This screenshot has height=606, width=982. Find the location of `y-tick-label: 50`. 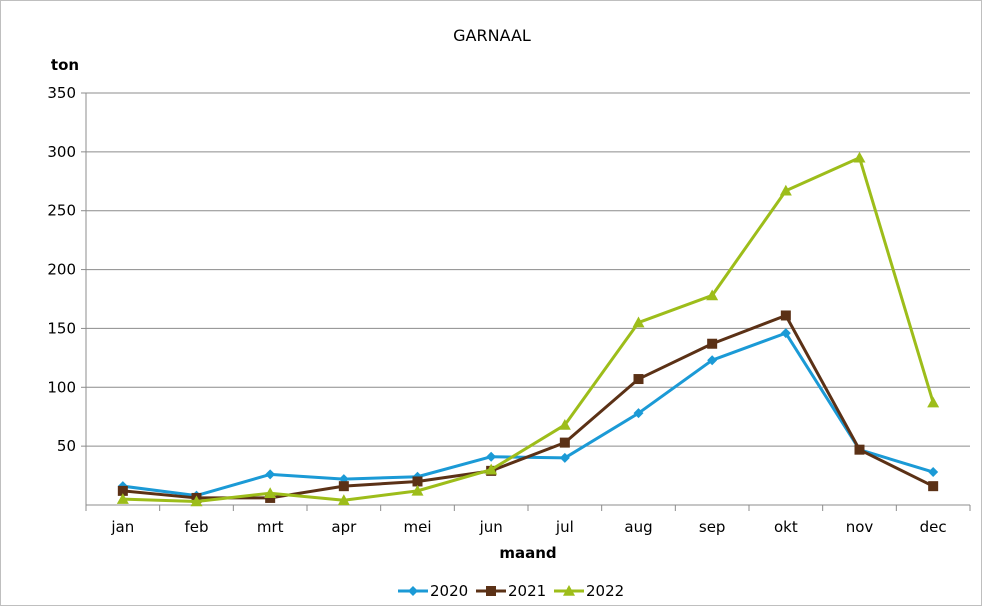

y-tick-label: 50 is located at coordinates (66, 446).